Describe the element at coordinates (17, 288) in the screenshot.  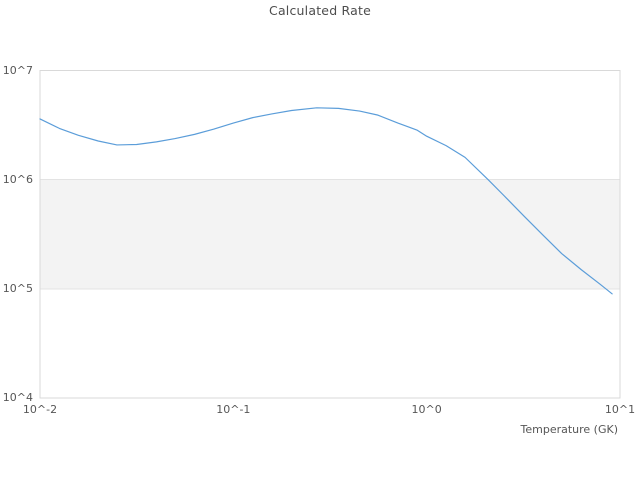
I see `y-tick-label: 10^5` at that location.